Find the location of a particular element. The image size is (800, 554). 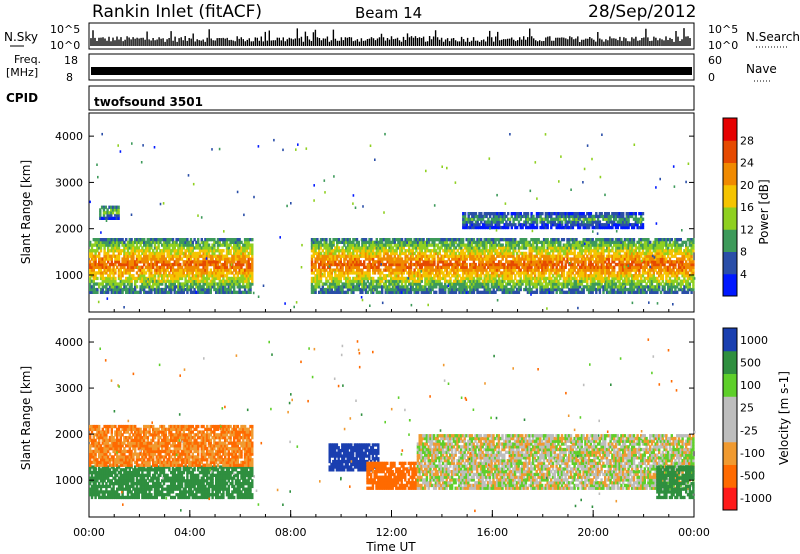

nave-tick-high: 60 is located at coordinates (715, 60).